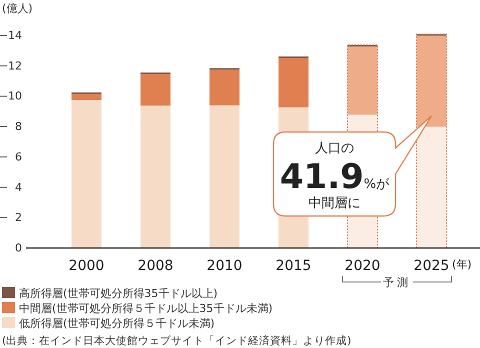 Image resolution: width=480 pixels, height=348 pixels. I want to click on legend-label: 高所得層(世帯可処分所得35千ドル以上), so click(118, 293).